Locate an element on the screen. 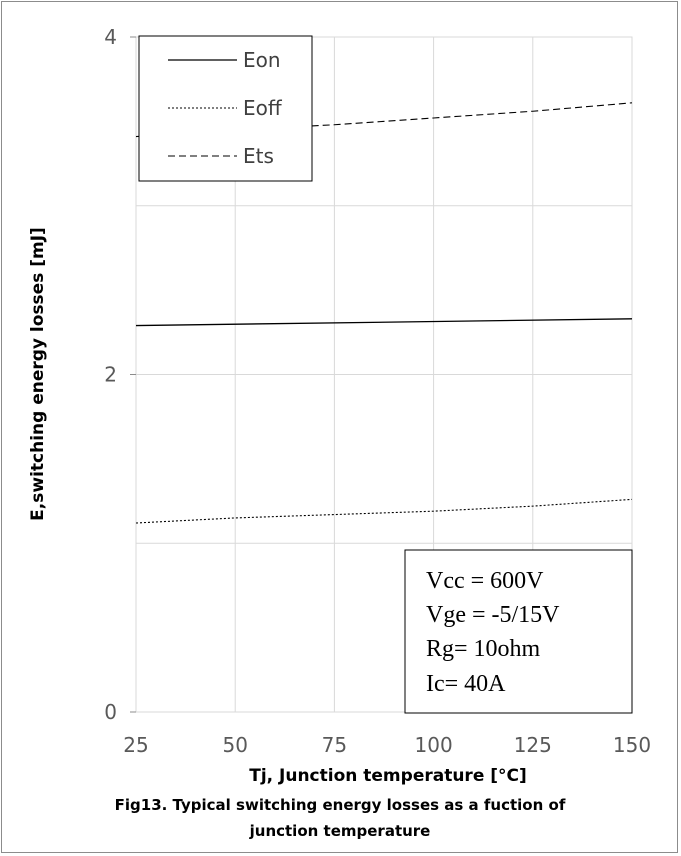 The height and width of the screenshot is (856, 681). condition-ic: Ic= 40A is located at coordinates (466, 684).